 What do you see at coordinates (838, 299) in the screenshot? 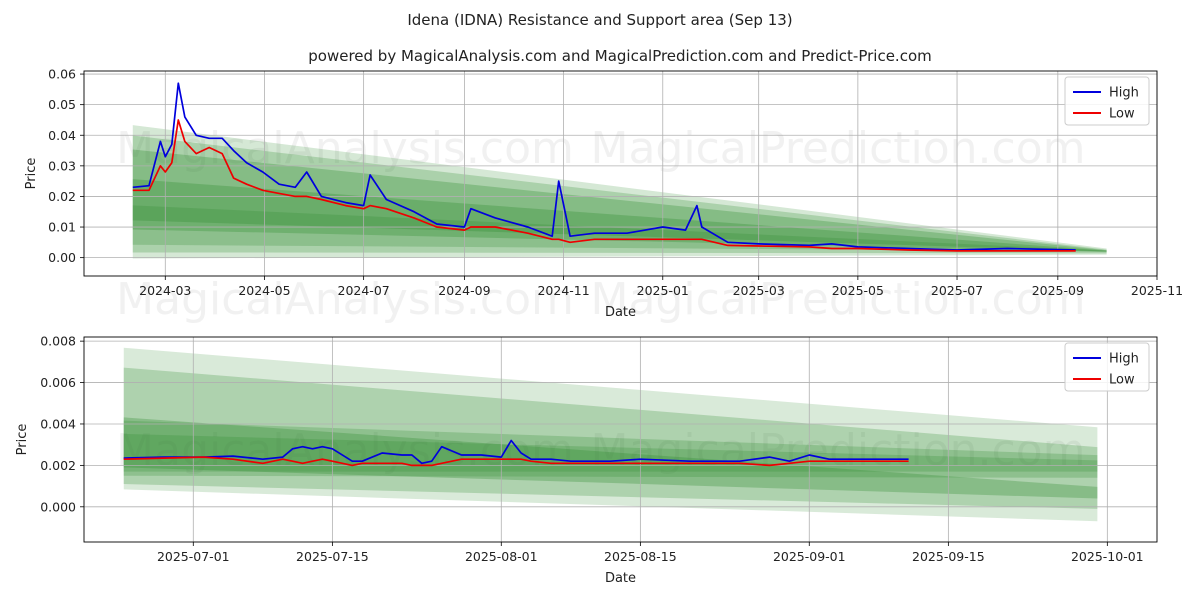
I see `watermark-prediction-mid: MagicalPrediction.com` at bounding box center [838, 299].